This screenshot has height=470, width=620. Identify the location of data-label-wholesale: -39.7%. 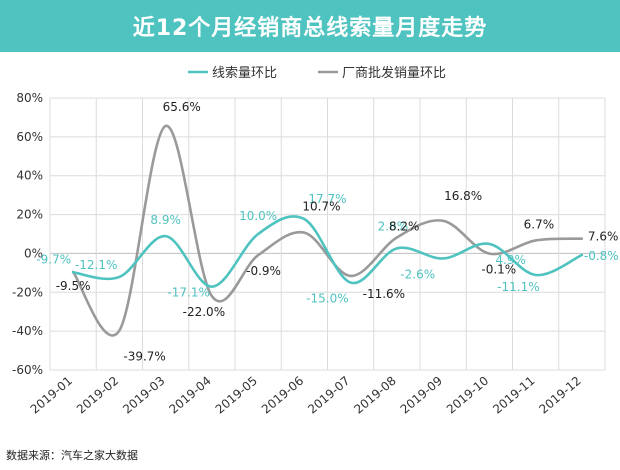
(144, 357).